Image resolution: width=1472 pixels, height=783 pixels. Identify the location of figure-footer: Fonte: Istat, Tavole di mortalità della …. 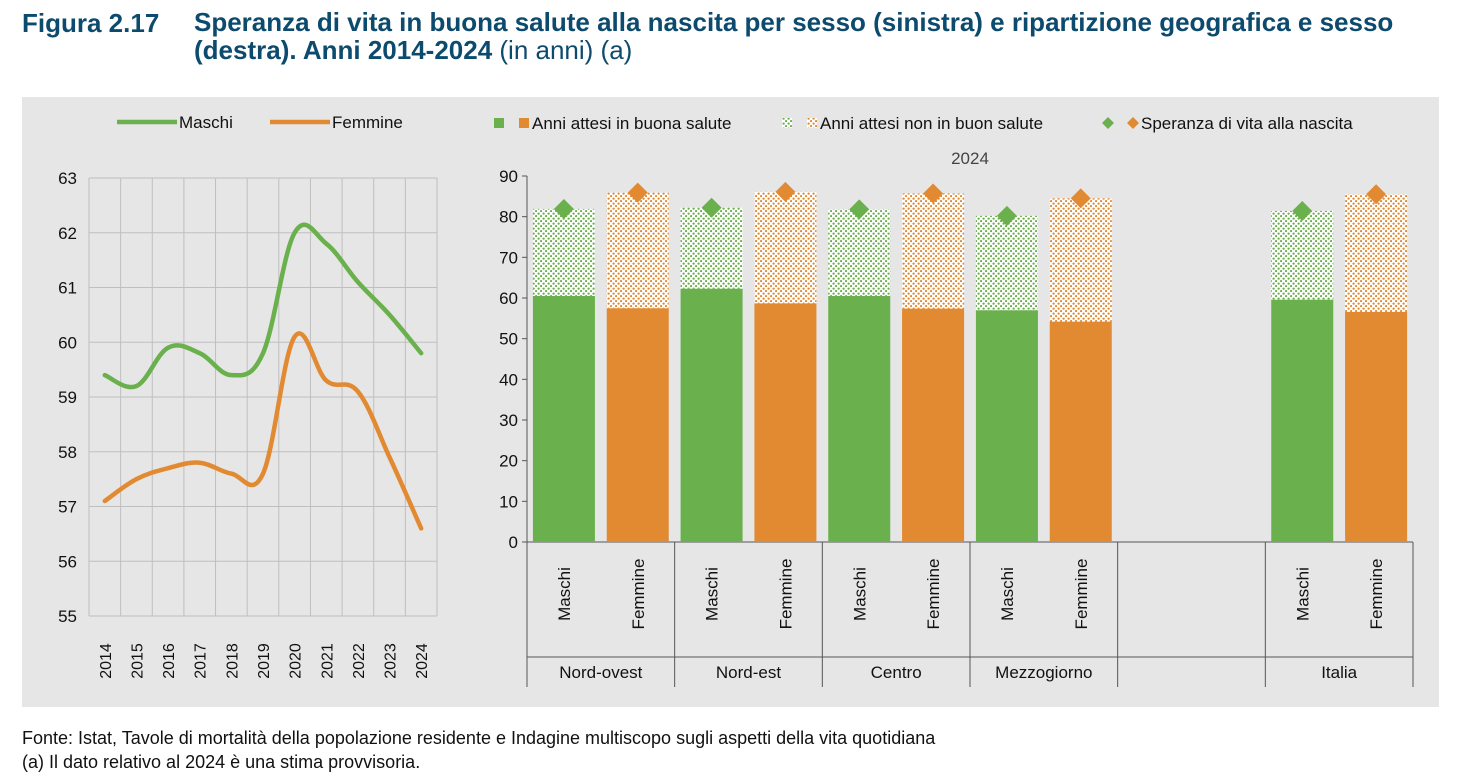
(478, 750).